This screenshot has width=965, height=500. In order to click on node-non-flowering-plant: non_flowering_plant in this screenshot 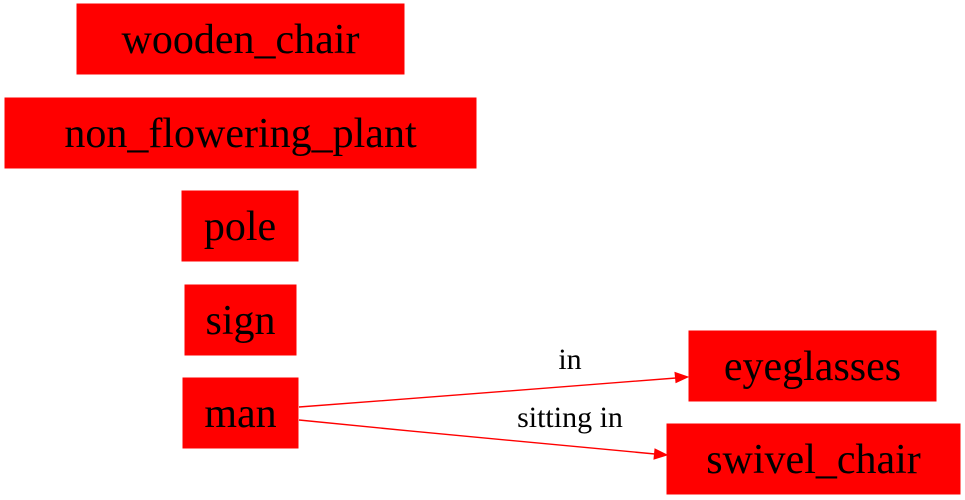, I will do `click(240, 133)`.